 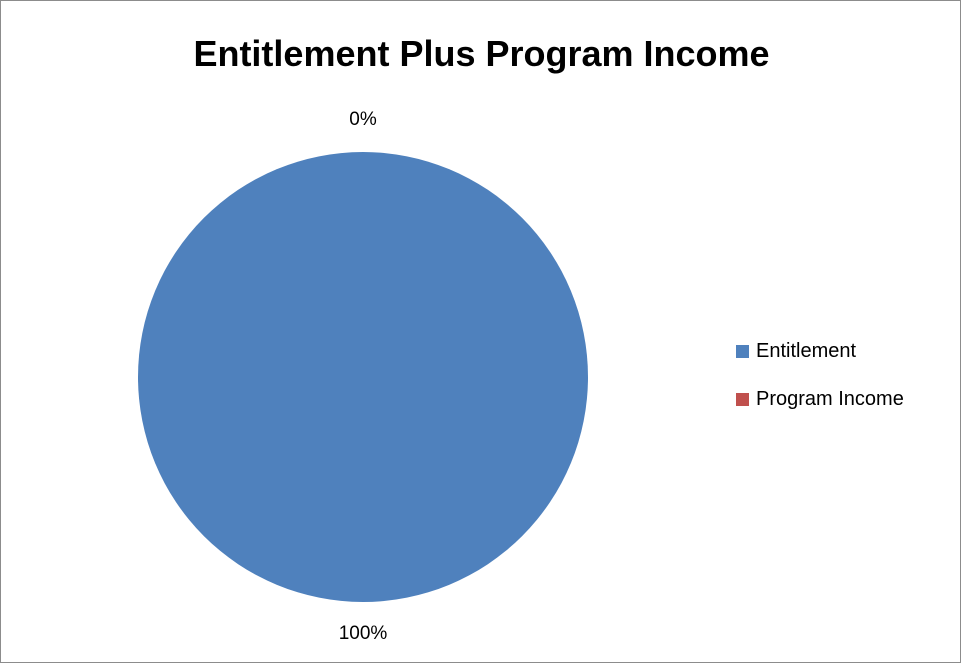 What do you see at coordinates (481, 53) in the screenshot?
I see `chart-title: Entitlement Plus Program Income` at bounding box center [481, 53].